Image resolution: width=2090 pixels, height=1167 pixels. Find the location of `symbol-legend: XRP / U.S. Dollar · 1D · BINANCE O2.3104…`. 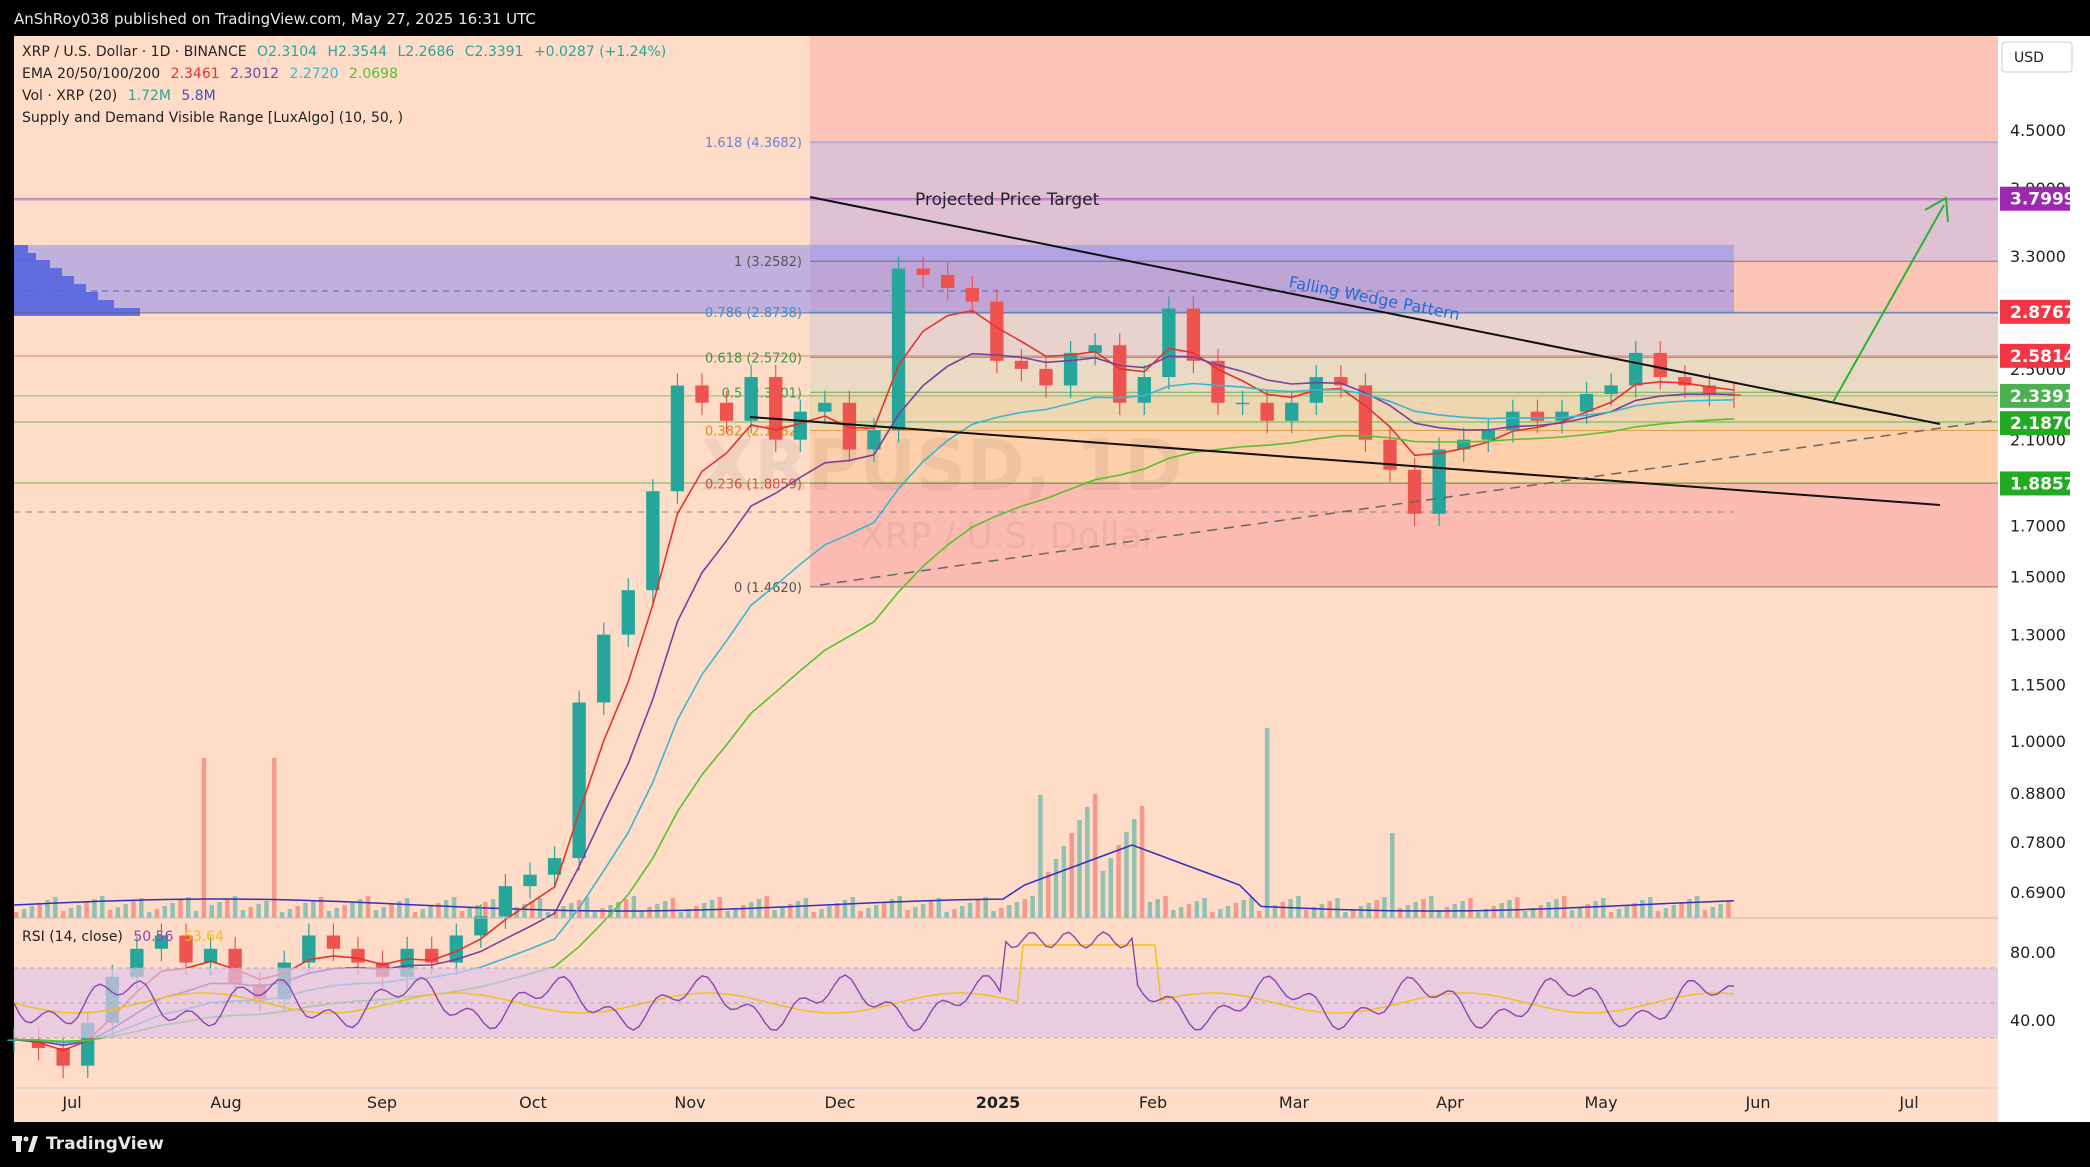

symbol-legend: XRP / U.S. Dollar · 1D · BINANCE O2.3104… is located at coordinates (347, 52).